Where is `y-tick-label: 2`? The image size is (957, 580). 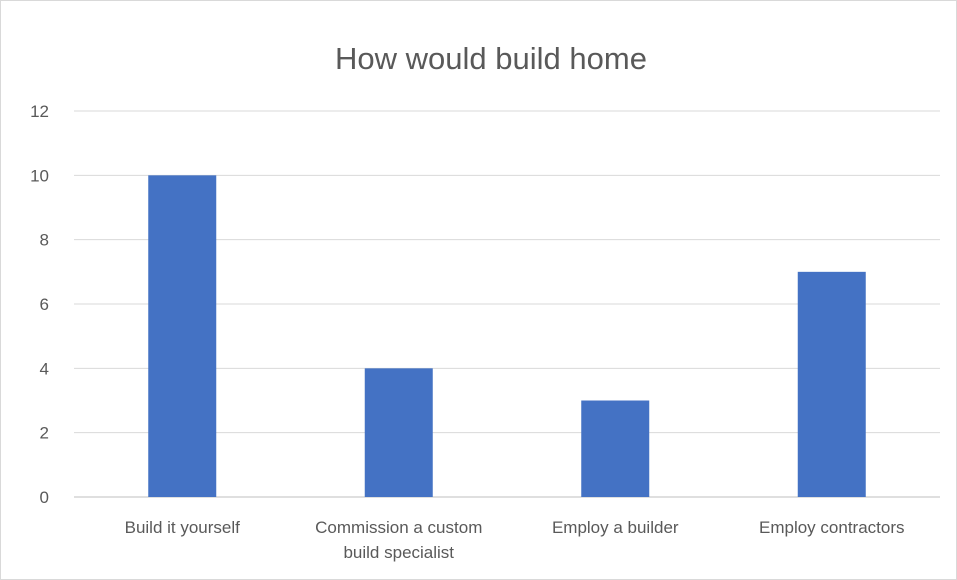 y-tick-label: 2 is located at coordinates (44, 433).